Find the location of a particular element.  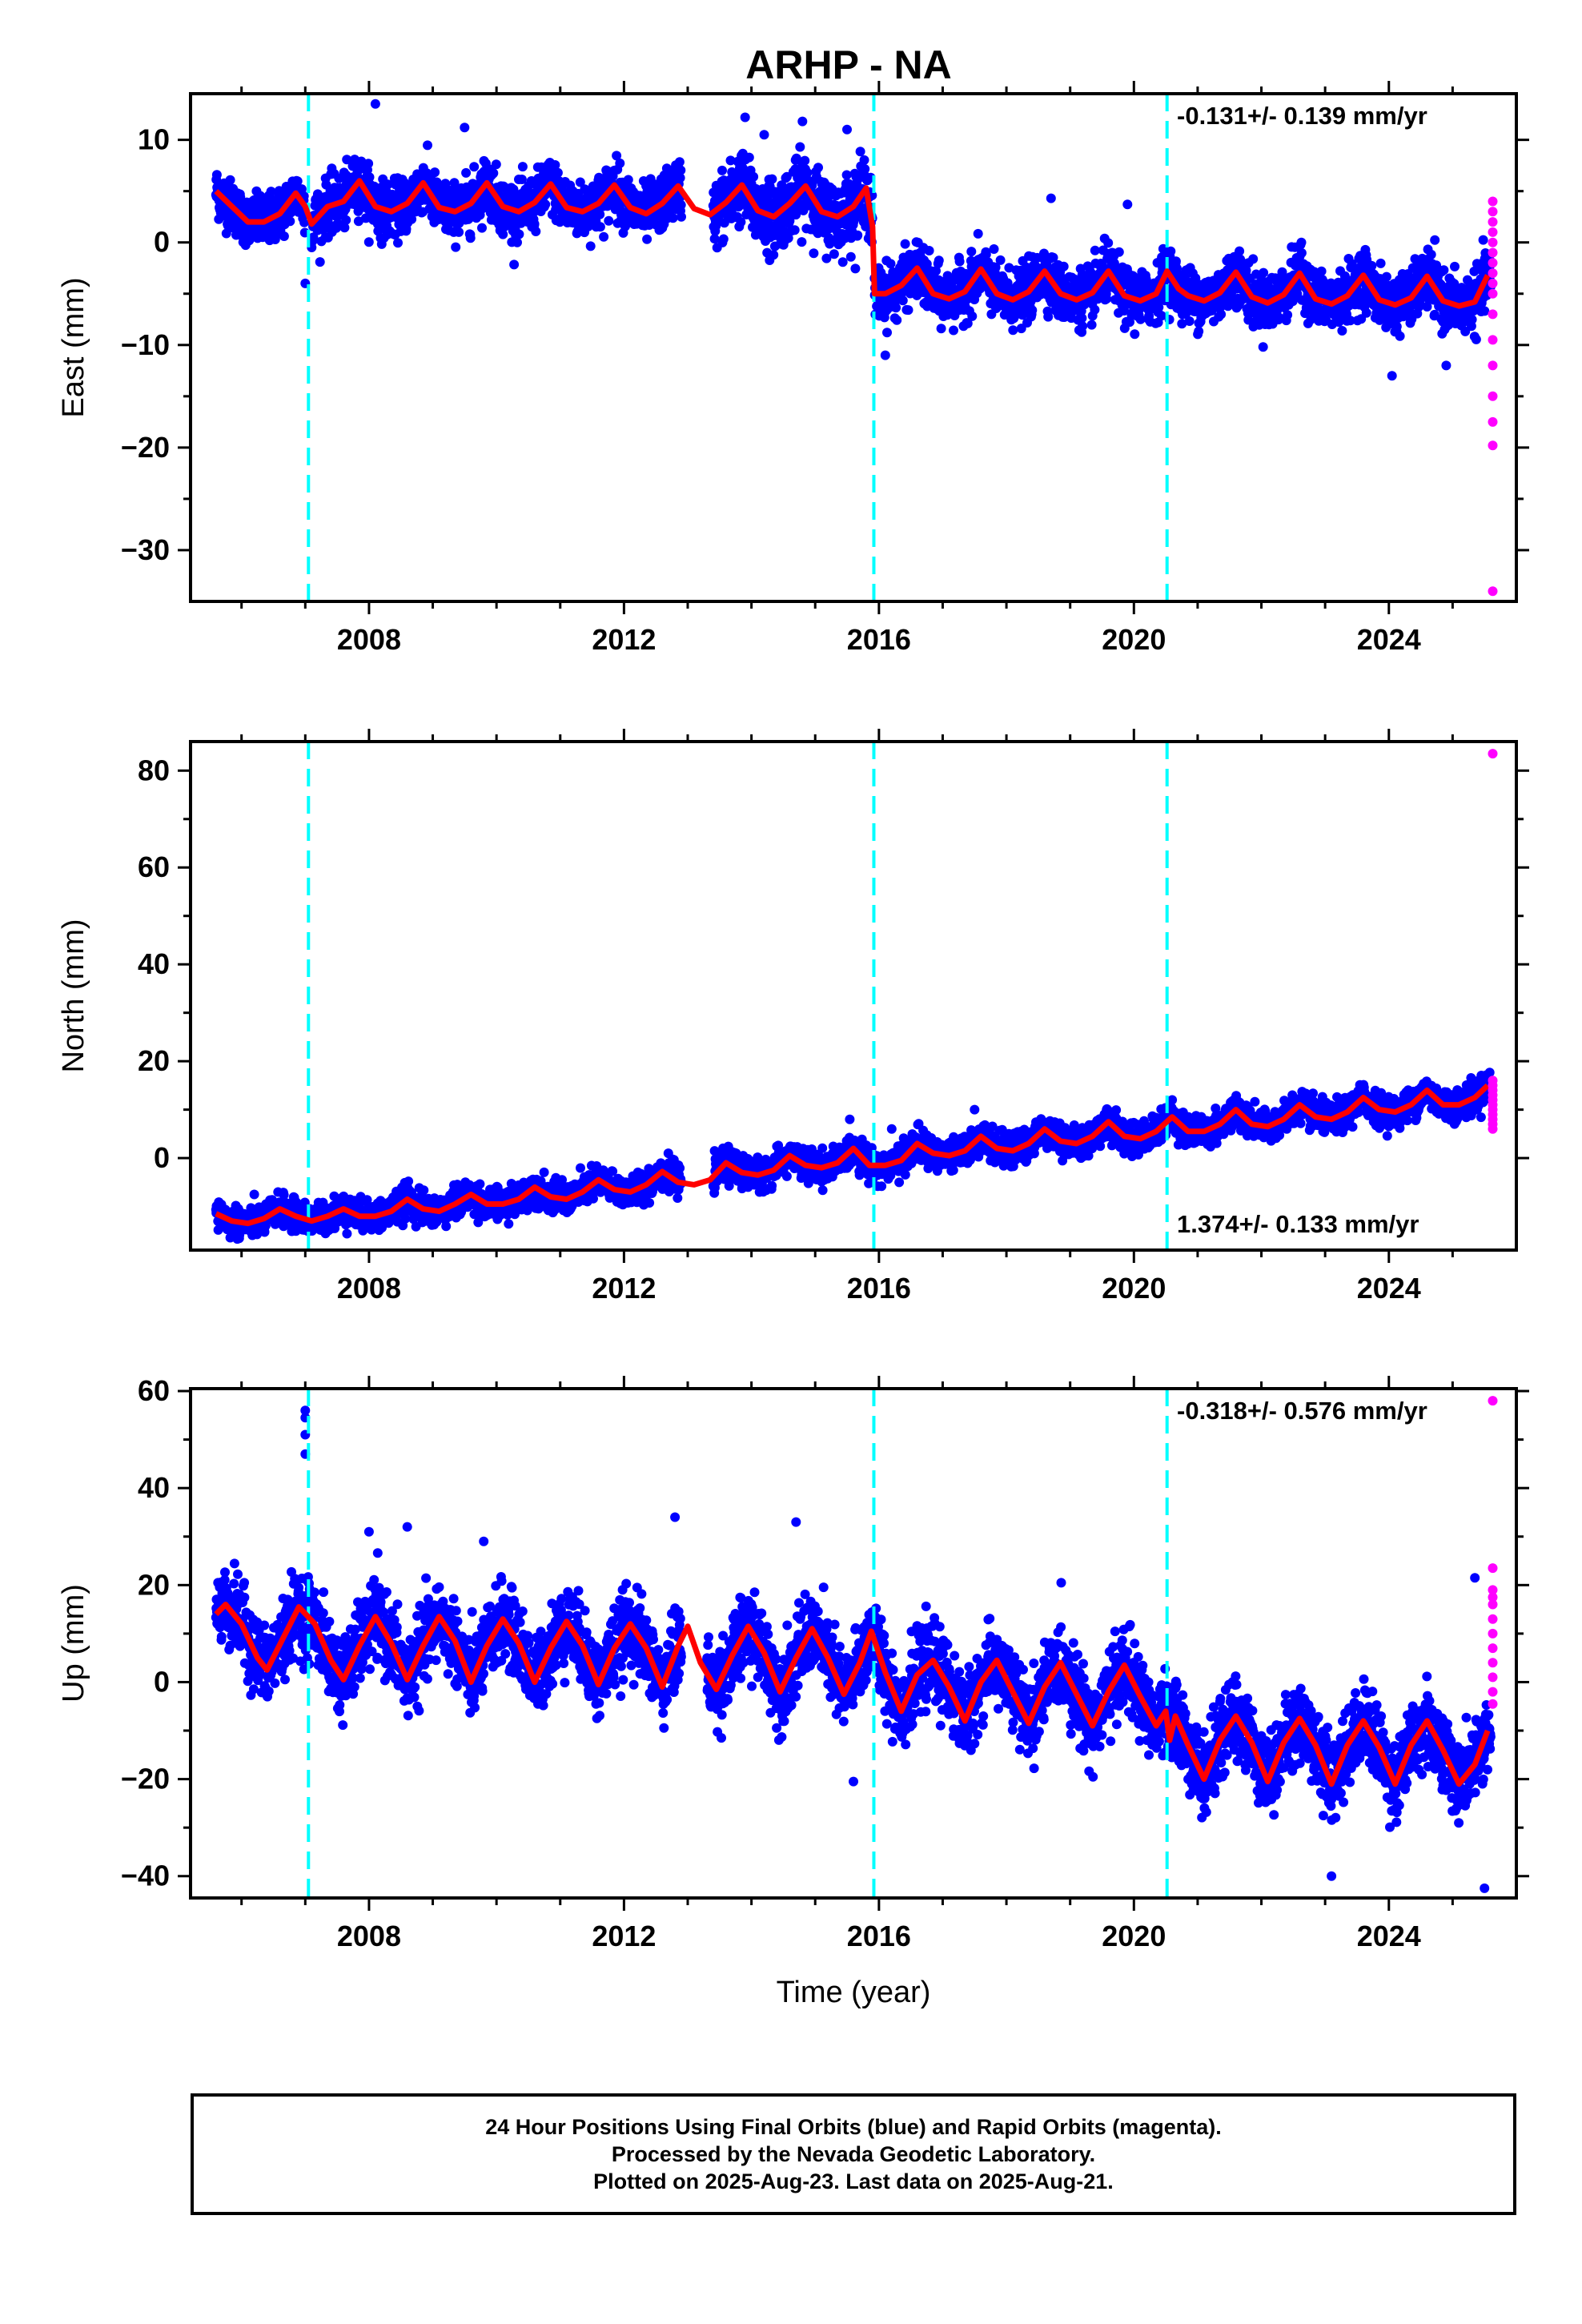

x-tick-label: 2024 is located at coordinates (1389, 639).